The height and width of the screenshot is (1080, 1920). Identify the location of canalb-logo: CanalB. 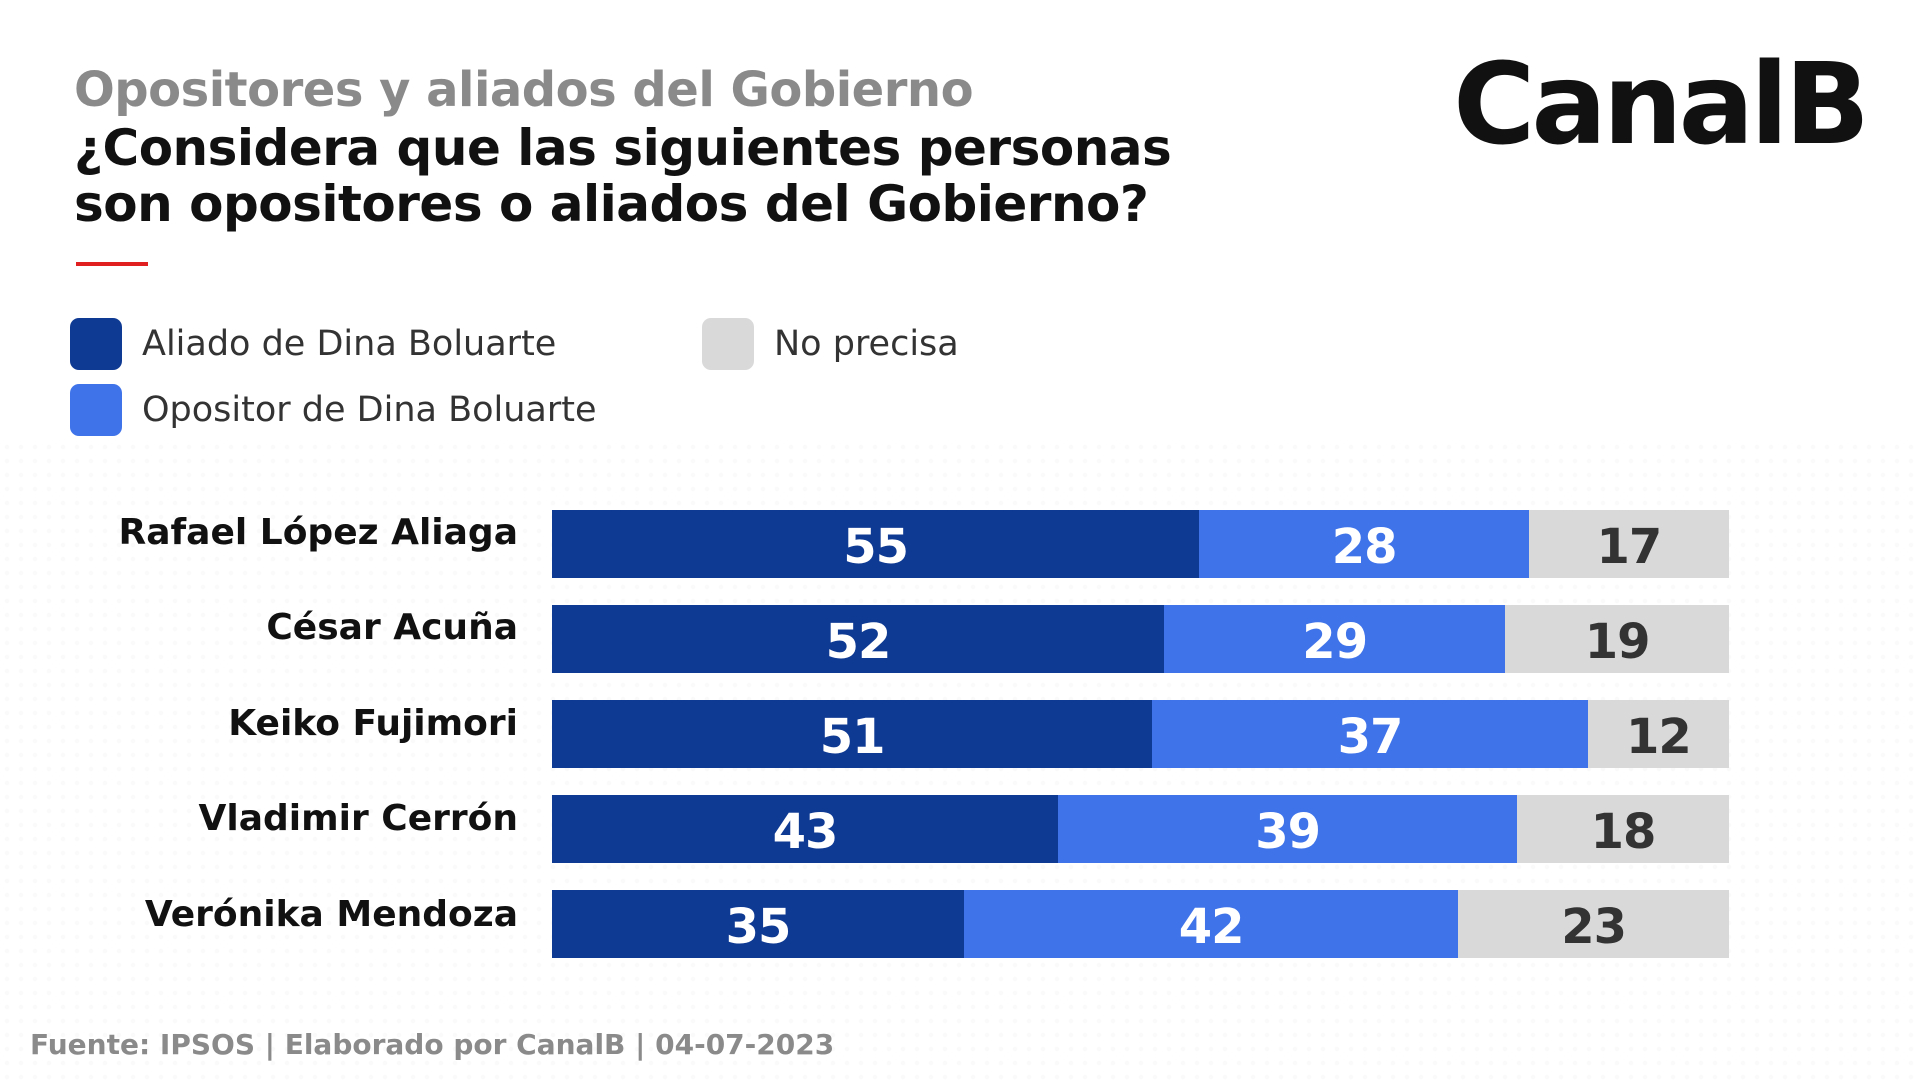
(1661, 105).